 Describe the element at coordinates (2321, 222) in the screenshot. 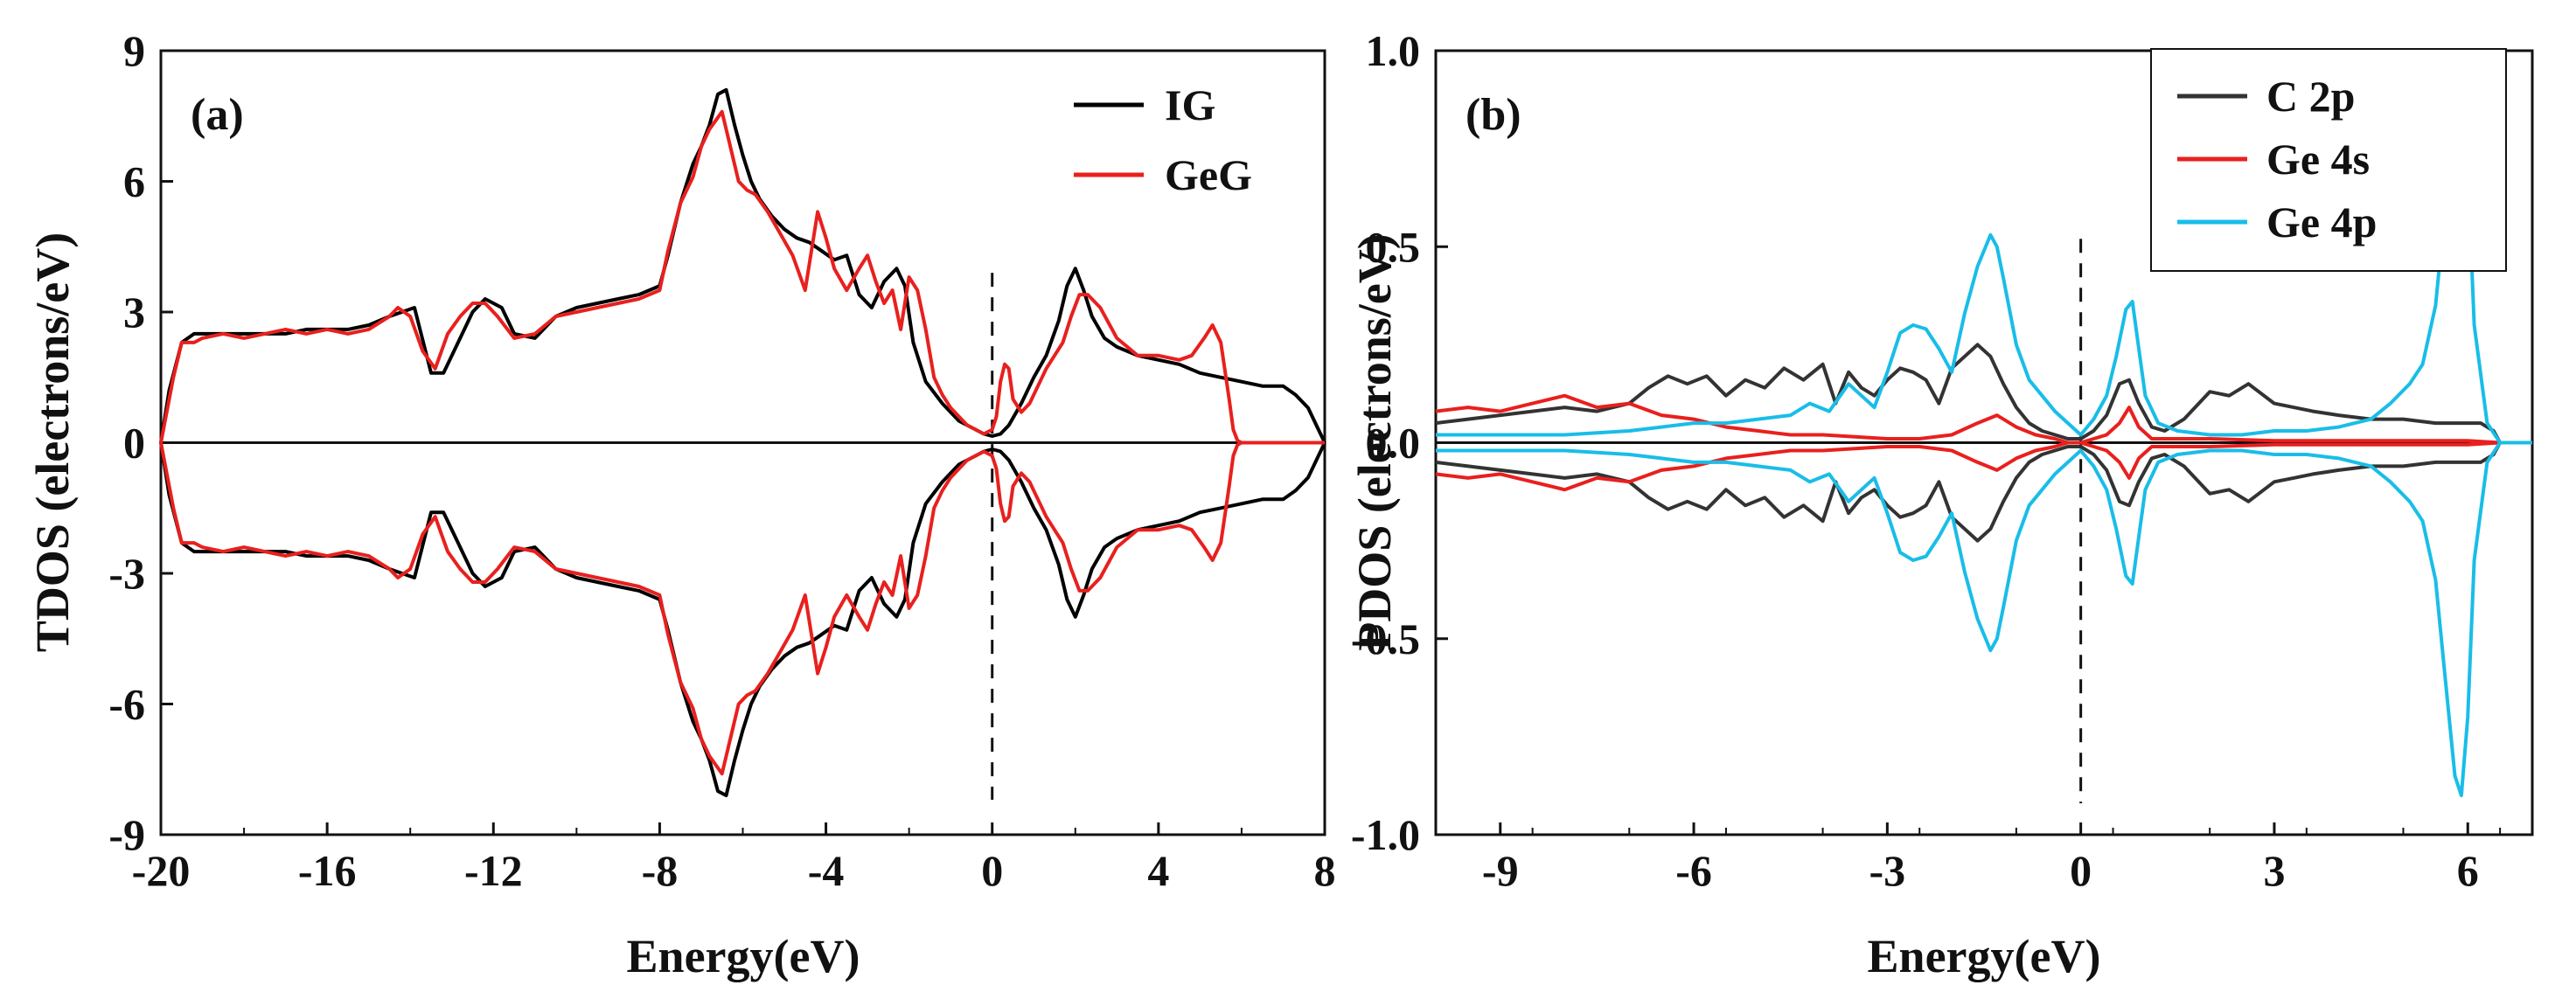

I see `legend-label: Ge 4p` at that location.